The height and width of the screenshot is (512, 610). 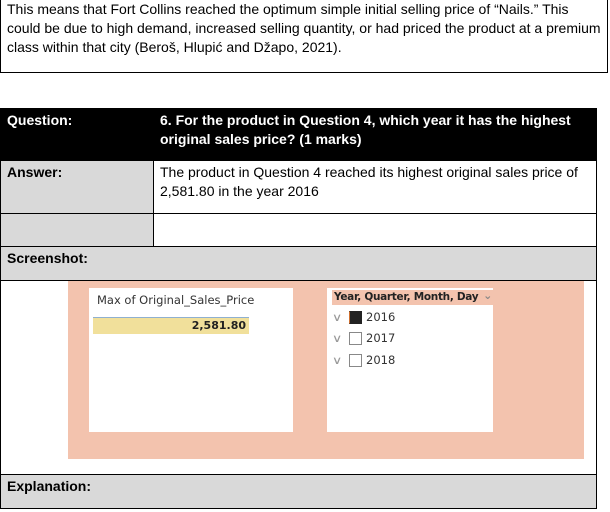 I want to click on explanation-label: Explanation:, so click(x=298, y=491).